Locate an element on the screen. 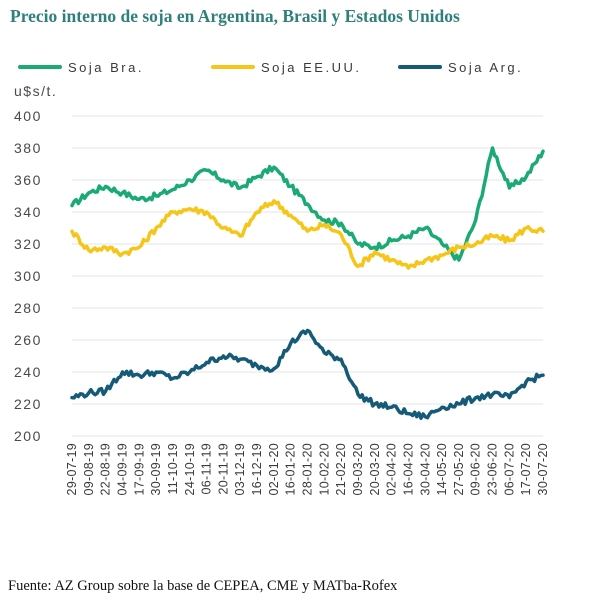  y-tick-label: 400 is located at coordinates (28, 116).